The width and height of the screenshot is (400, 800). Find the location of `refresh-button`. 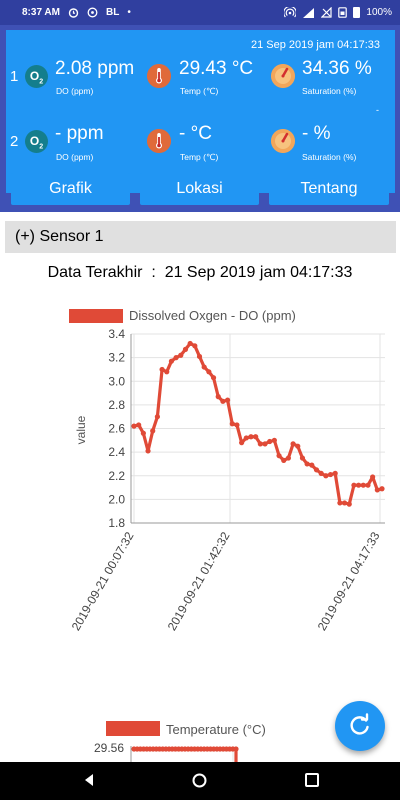

refresh-button is located at coordinates (360, 726).